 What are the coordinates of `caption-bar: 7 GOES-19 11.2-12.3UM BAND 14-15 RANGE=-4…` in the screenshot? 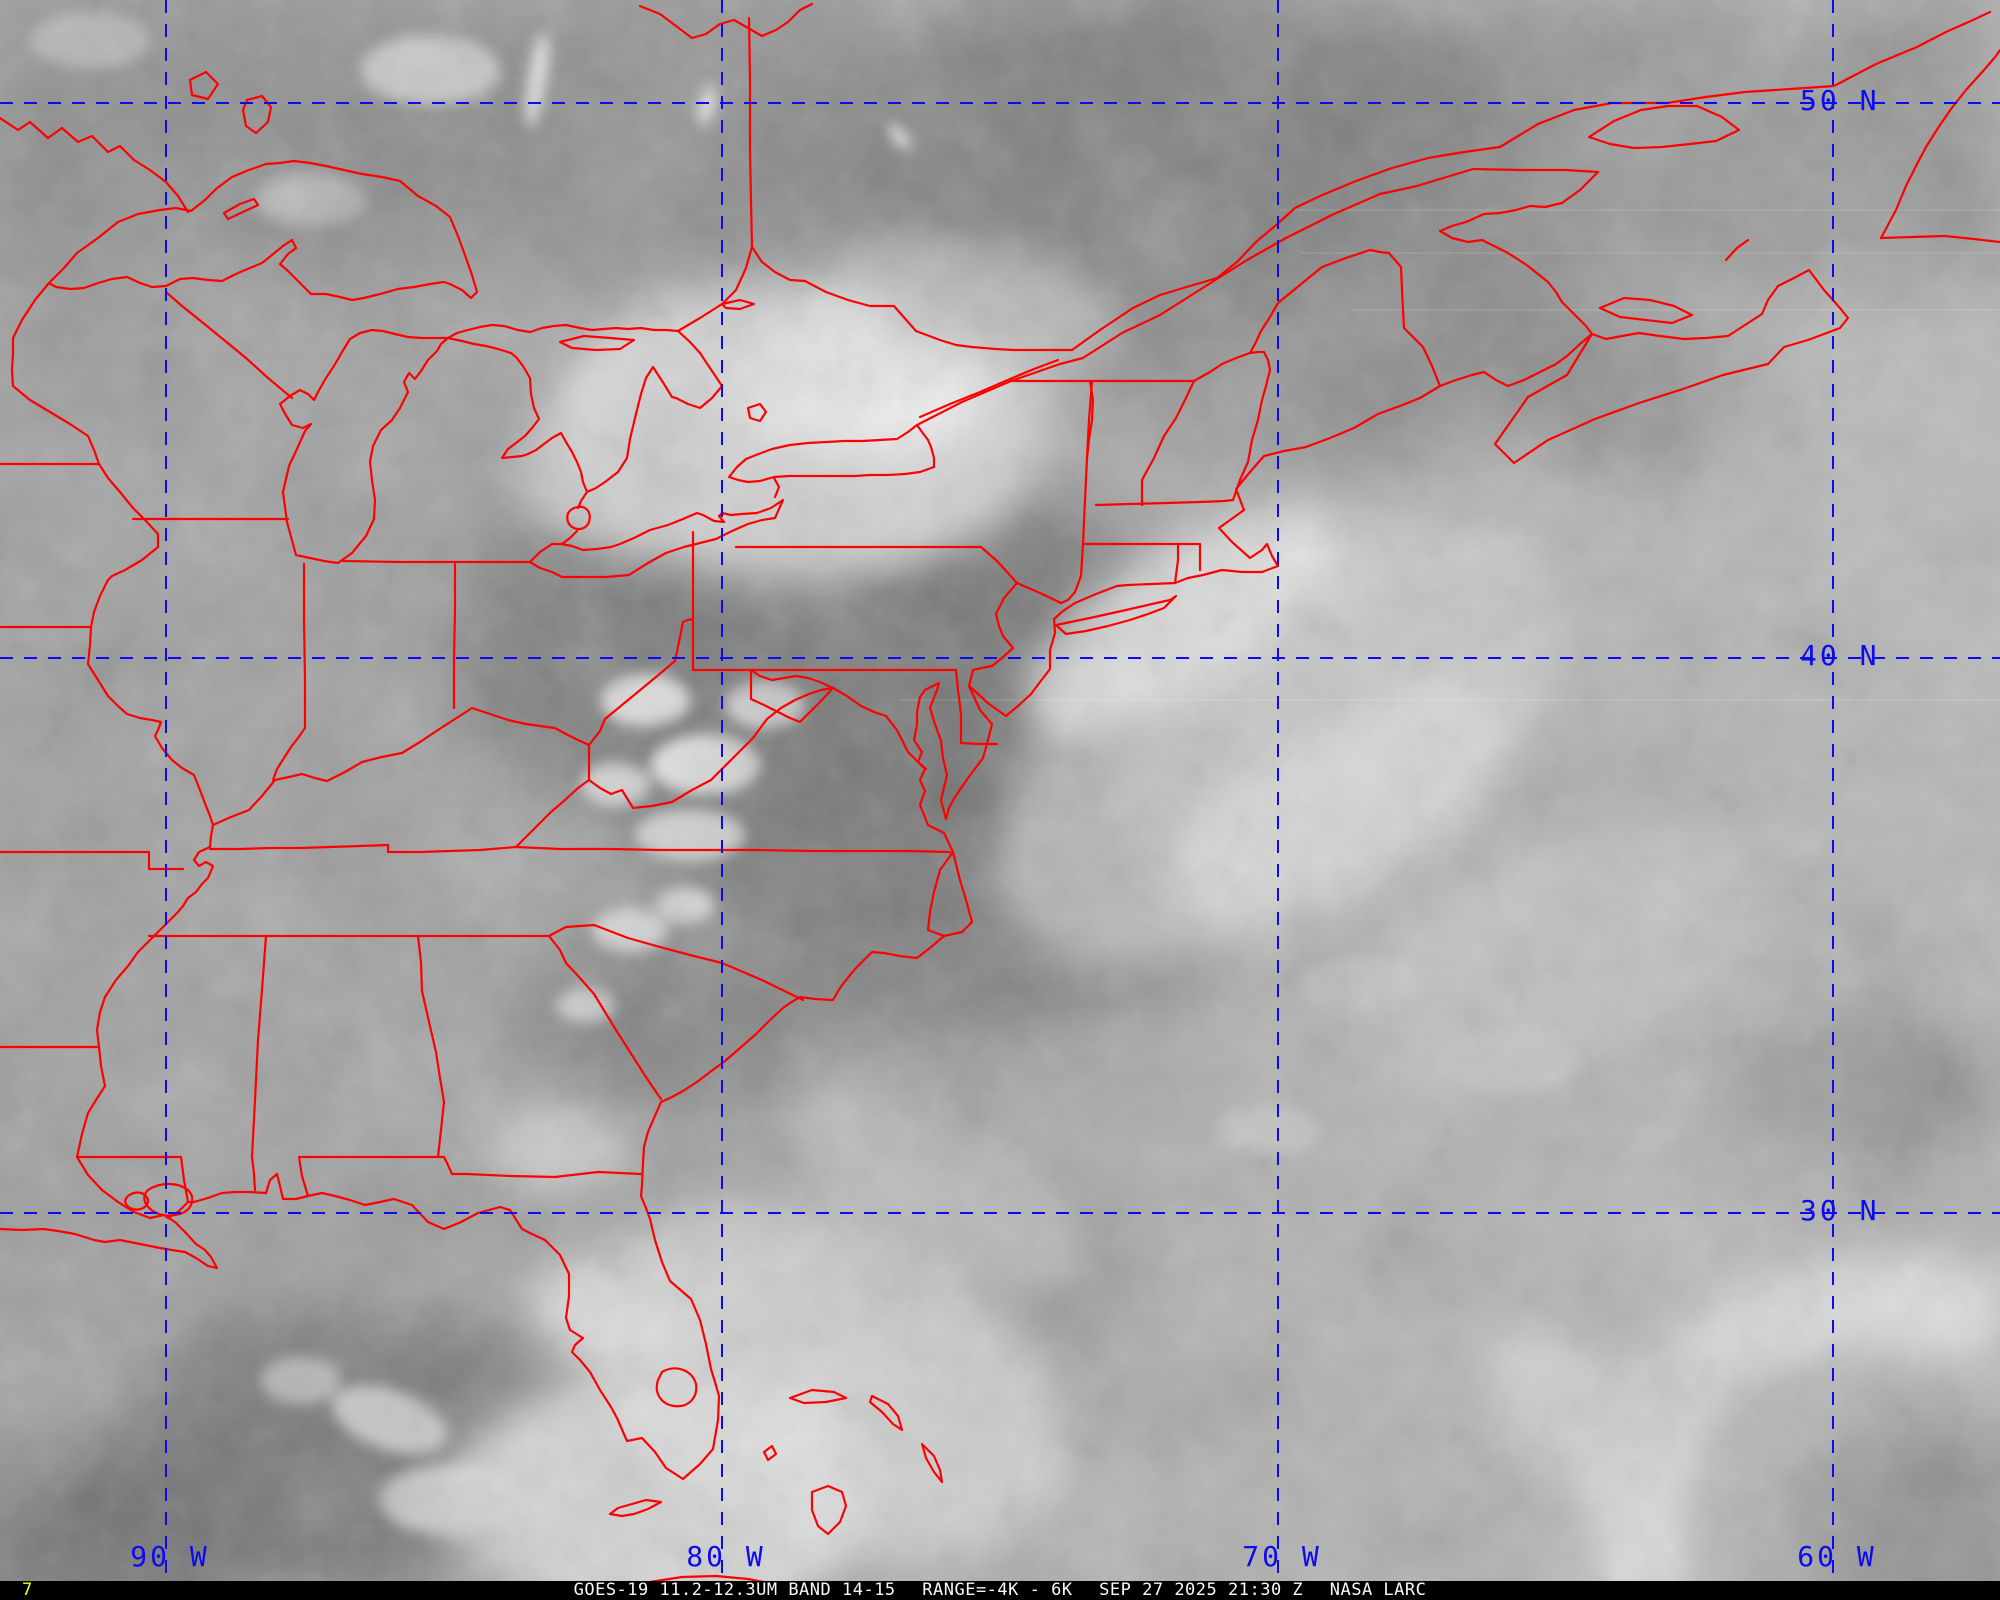 It's located at (1000, 1590).